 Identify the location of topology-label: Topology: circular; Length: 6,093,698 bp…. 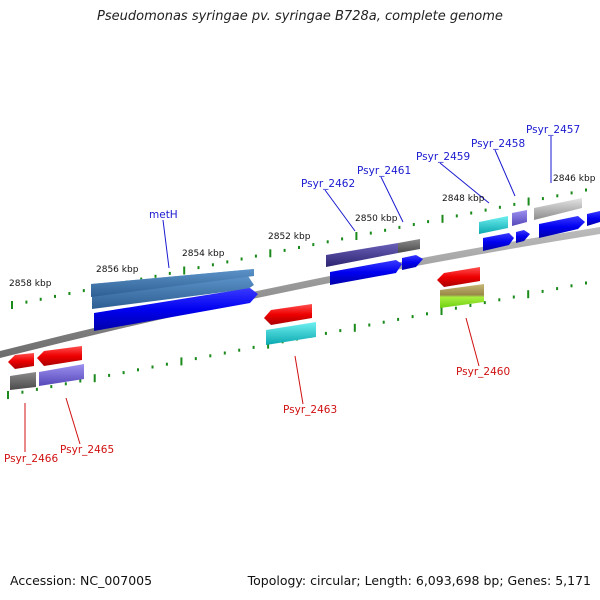
(419, 580).